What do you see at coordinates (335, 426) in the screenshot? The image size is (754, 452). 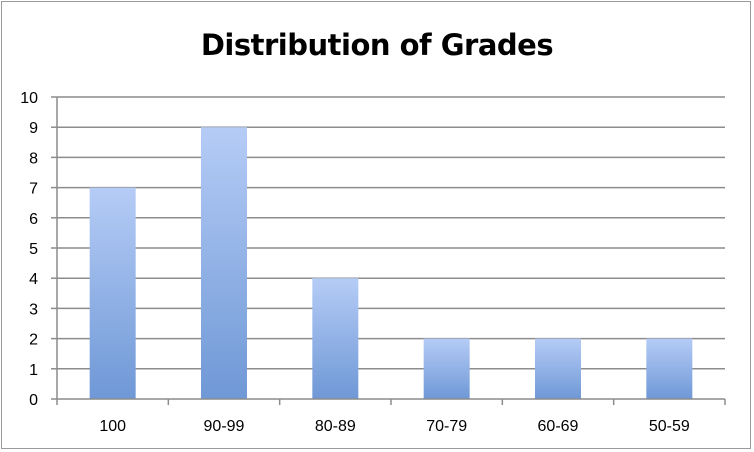 I see `x-tick-label-80-89: 80-89` at bounding box center [335, 426].